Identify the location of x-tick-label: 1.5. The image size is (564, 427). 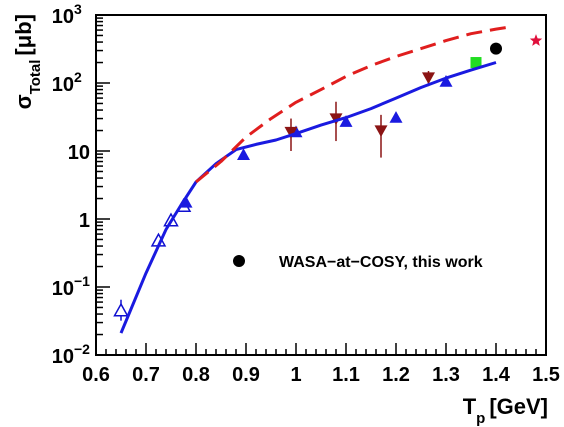
(546, 375).